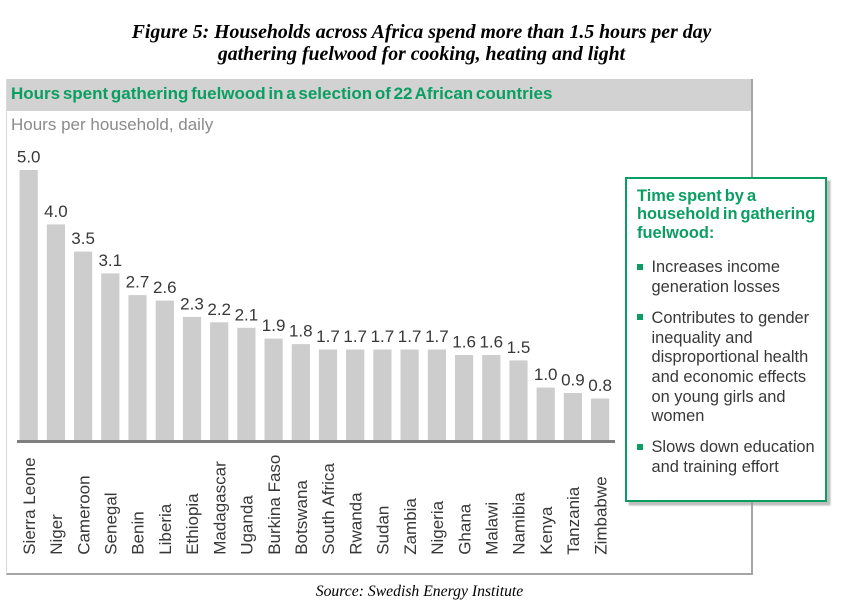  Describe the element at coordinates (274, 325) in the screenshot. I see `svg-text: 1.9` at that location.